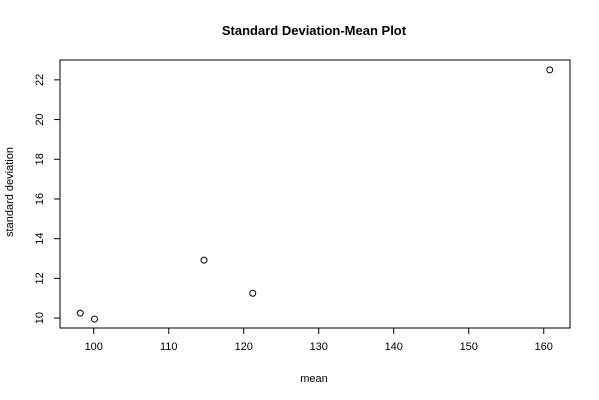 This screenshot has height=400, width=599. What do you see at coordinates (469, 347) in the screenshot?
I see `x-tick-label: 150` at bounding box center [469, 347].